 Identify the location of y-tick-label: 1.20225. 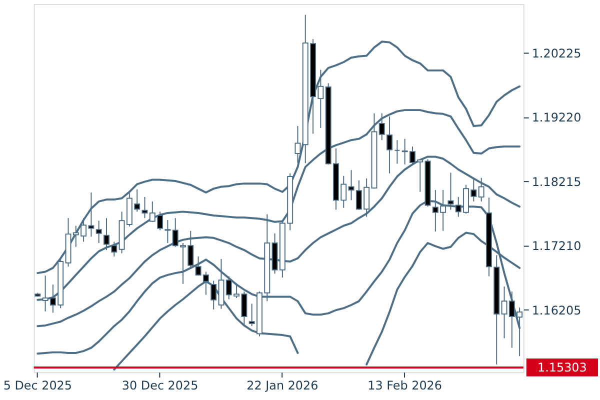
(557, 53).